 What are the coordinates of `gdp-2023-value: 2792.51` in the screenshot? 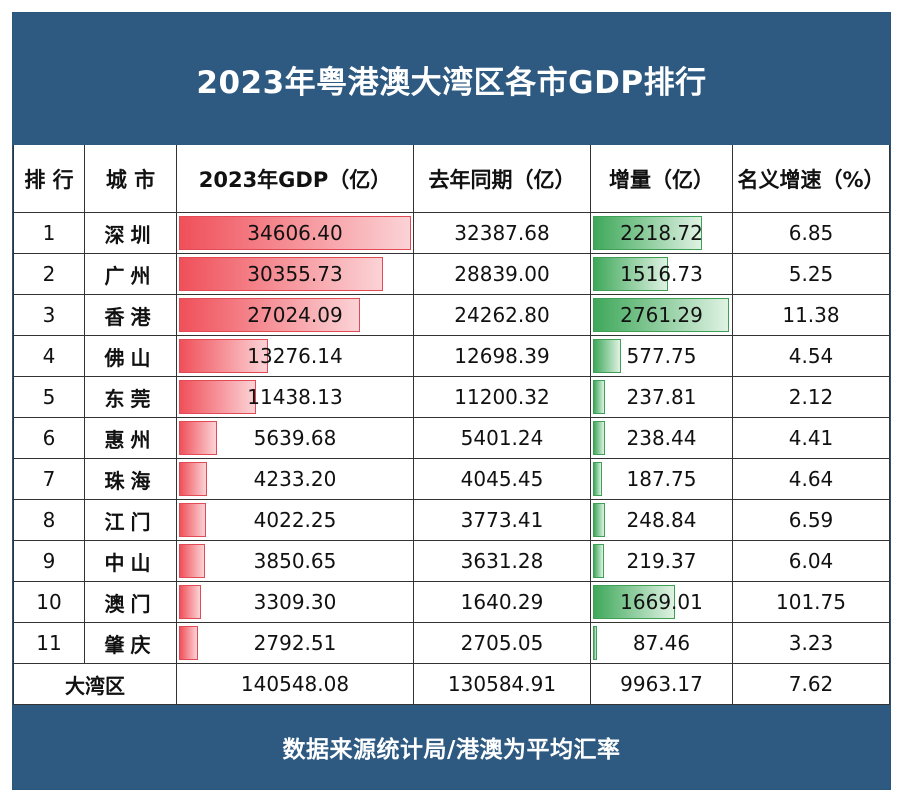 It's located at (295, 643).